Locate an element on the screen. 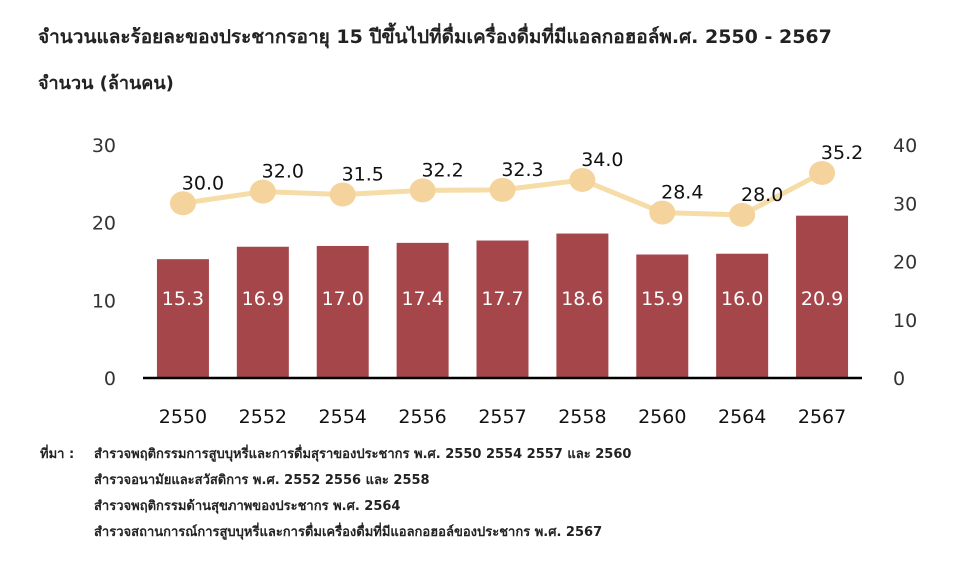 Image resolution: width=960 pixels, height=562 pixels. left-tick-label: 30 is located at coordinates (104, 146).